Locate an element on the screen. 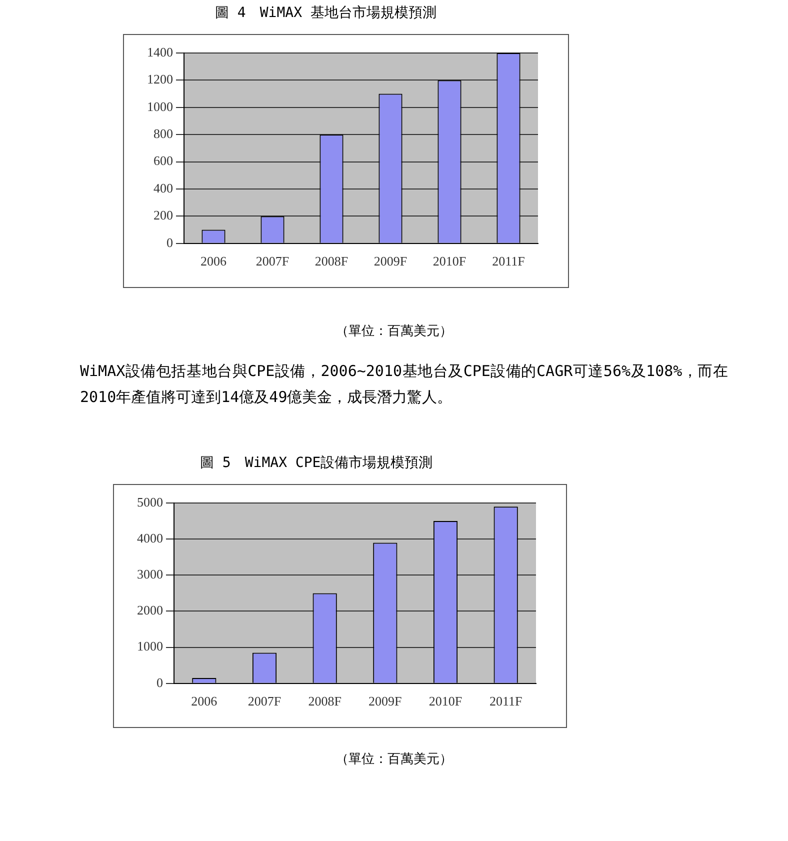 The image size is (788, 841). y-tick-label: 200 is located at coordinates (163, 215).